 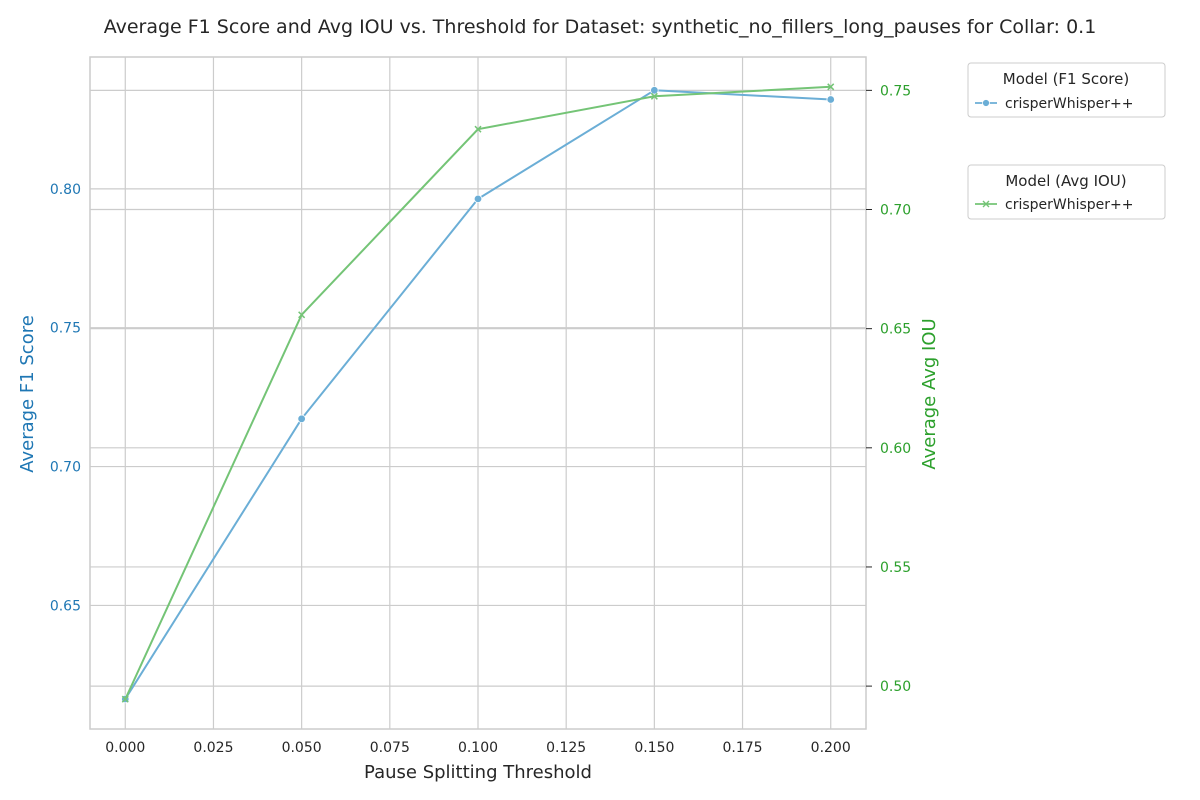 I want to click on y-tick-label-right: 0.75, so click(x=895, y=91).